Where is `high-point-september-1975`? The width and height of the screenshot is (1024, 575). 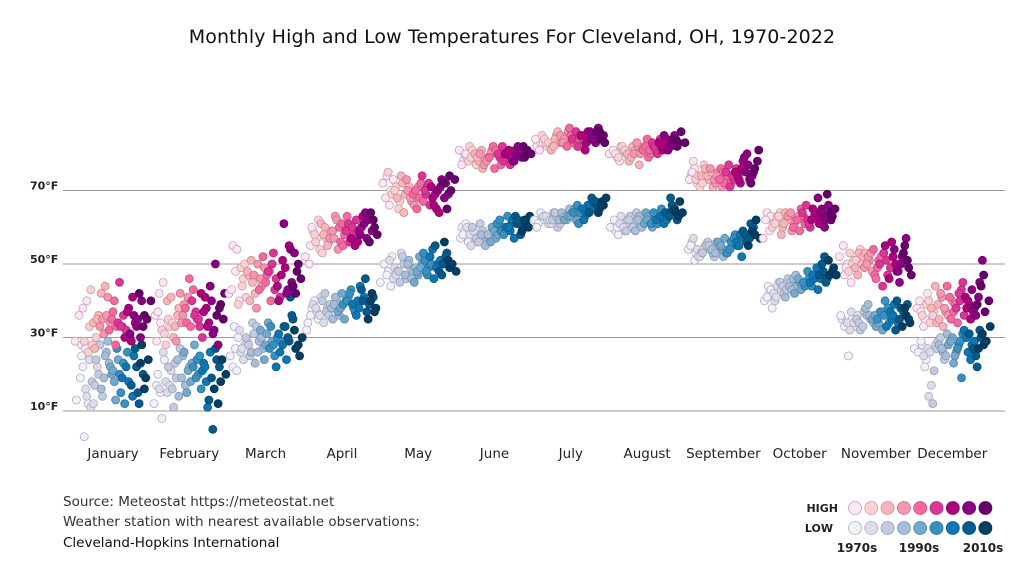
high-point-september-1975 is located at coordinates (692, 172).